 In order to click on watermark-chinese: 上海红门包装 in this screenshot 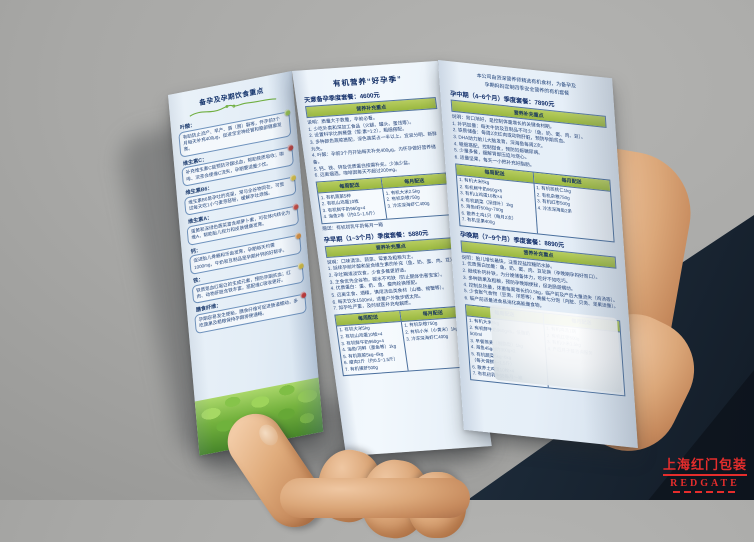, I will do `click(704, 465)`.